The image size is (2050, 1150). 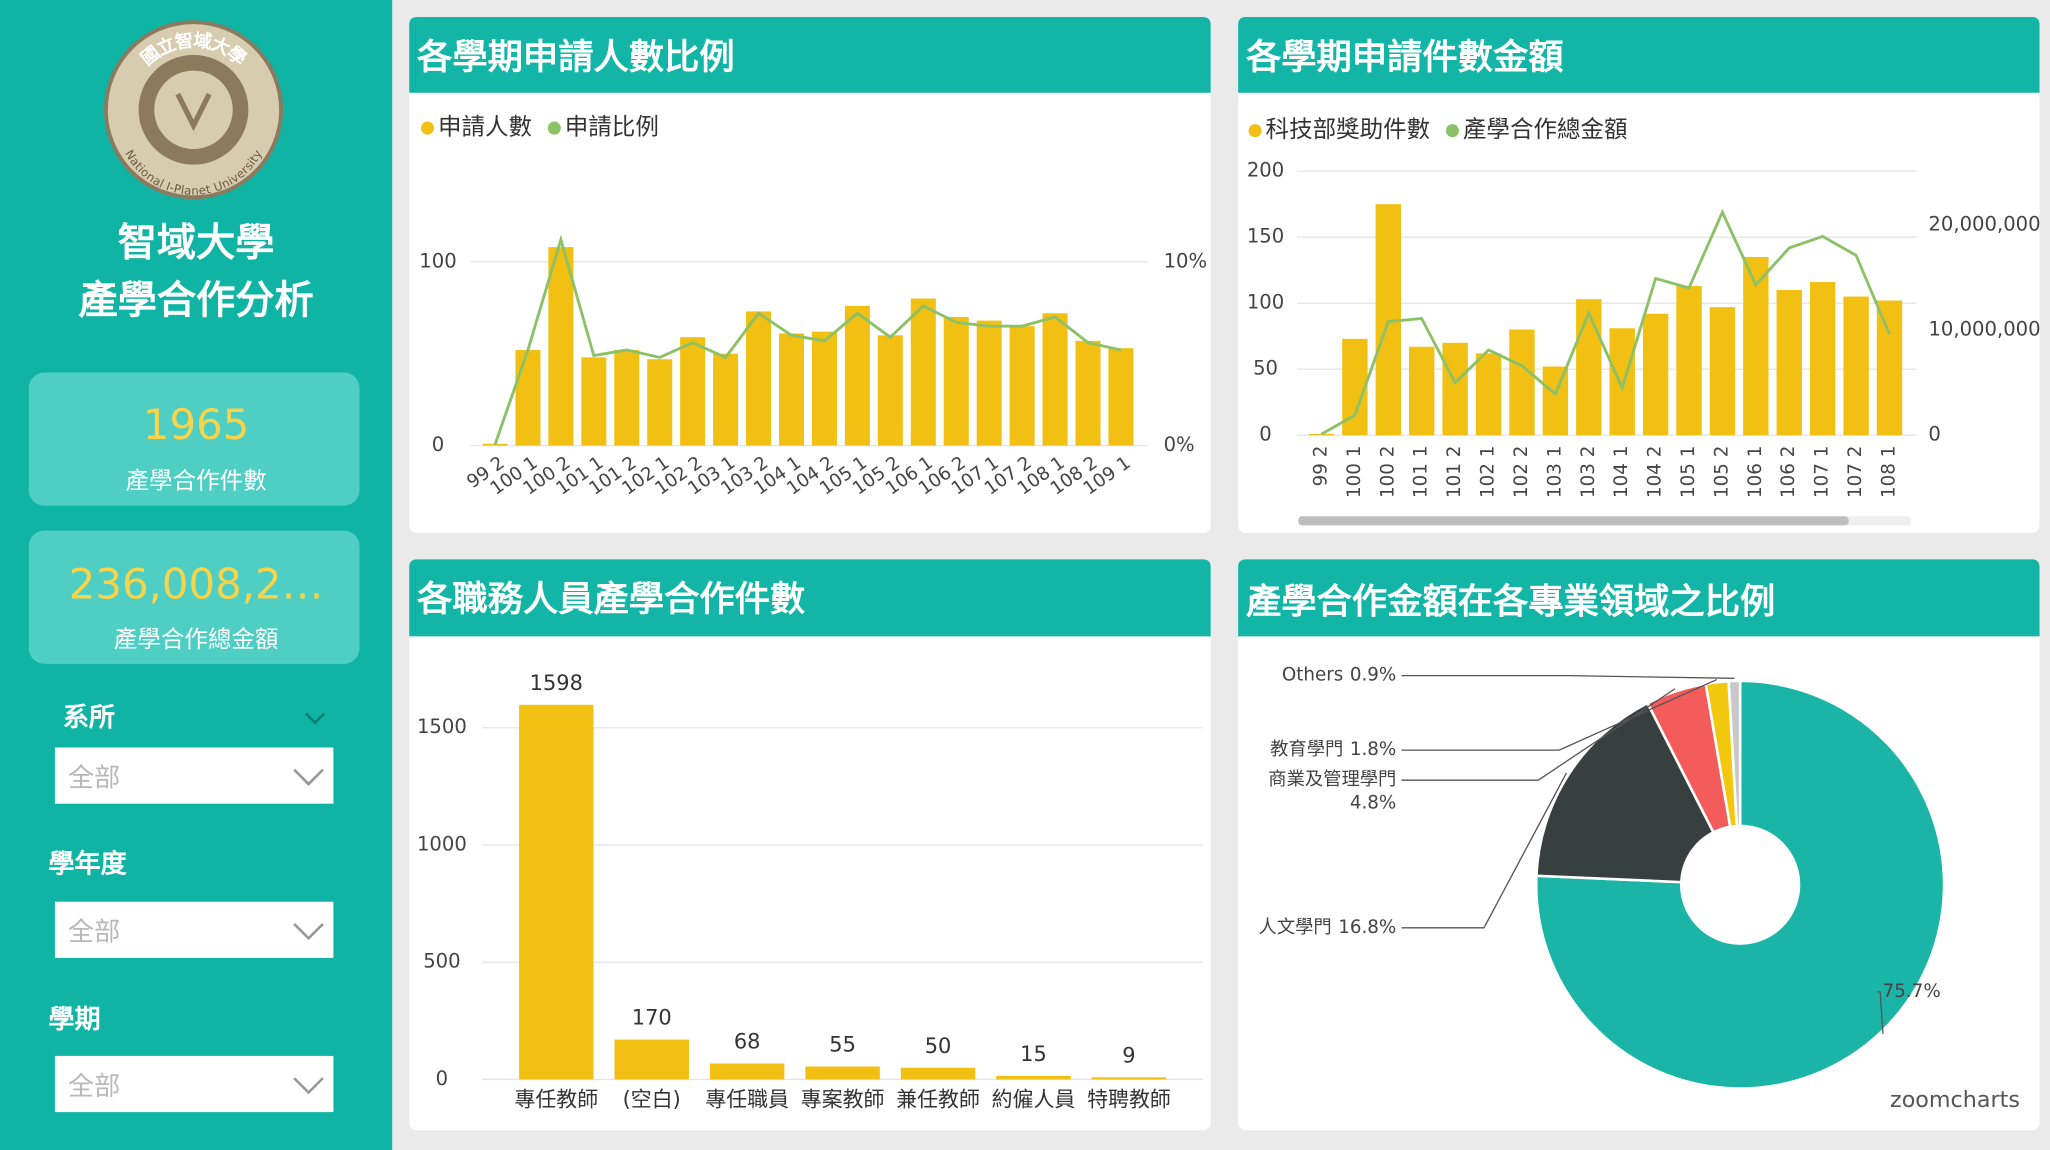 I want to click on x-tick-label: 101 2, so click(x=1454, y=472).